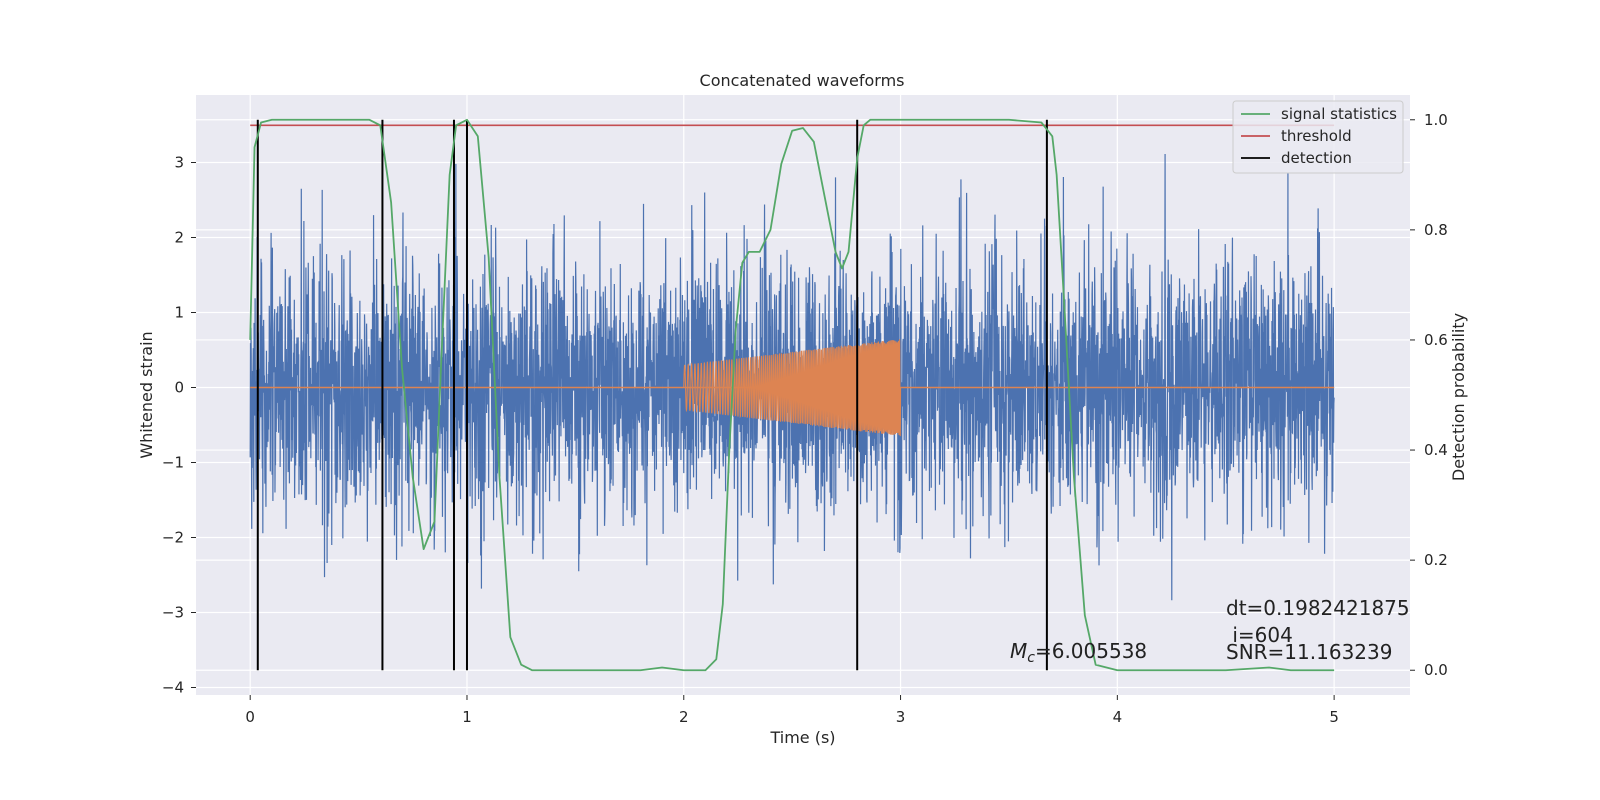 The width and height of the screenshot is (1600, 800). Describe the element at coordinates (684, 717) in the screenshot. I see `x-tick-label: 2` at that location.